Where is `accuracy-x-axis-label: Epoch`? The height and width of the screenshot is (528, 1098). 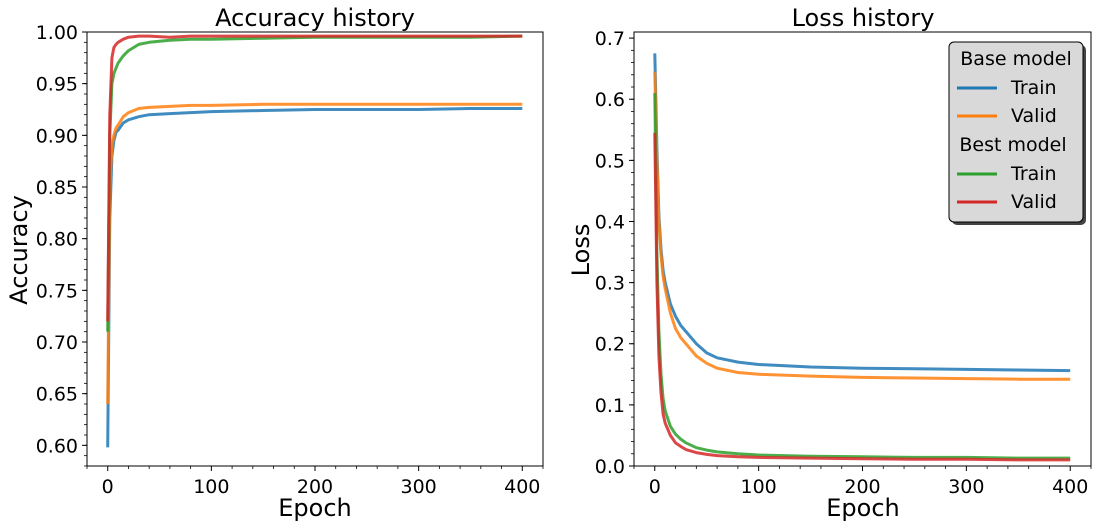 accuracy-x-axis-label: Epoch is located at coordinates (315, 508).